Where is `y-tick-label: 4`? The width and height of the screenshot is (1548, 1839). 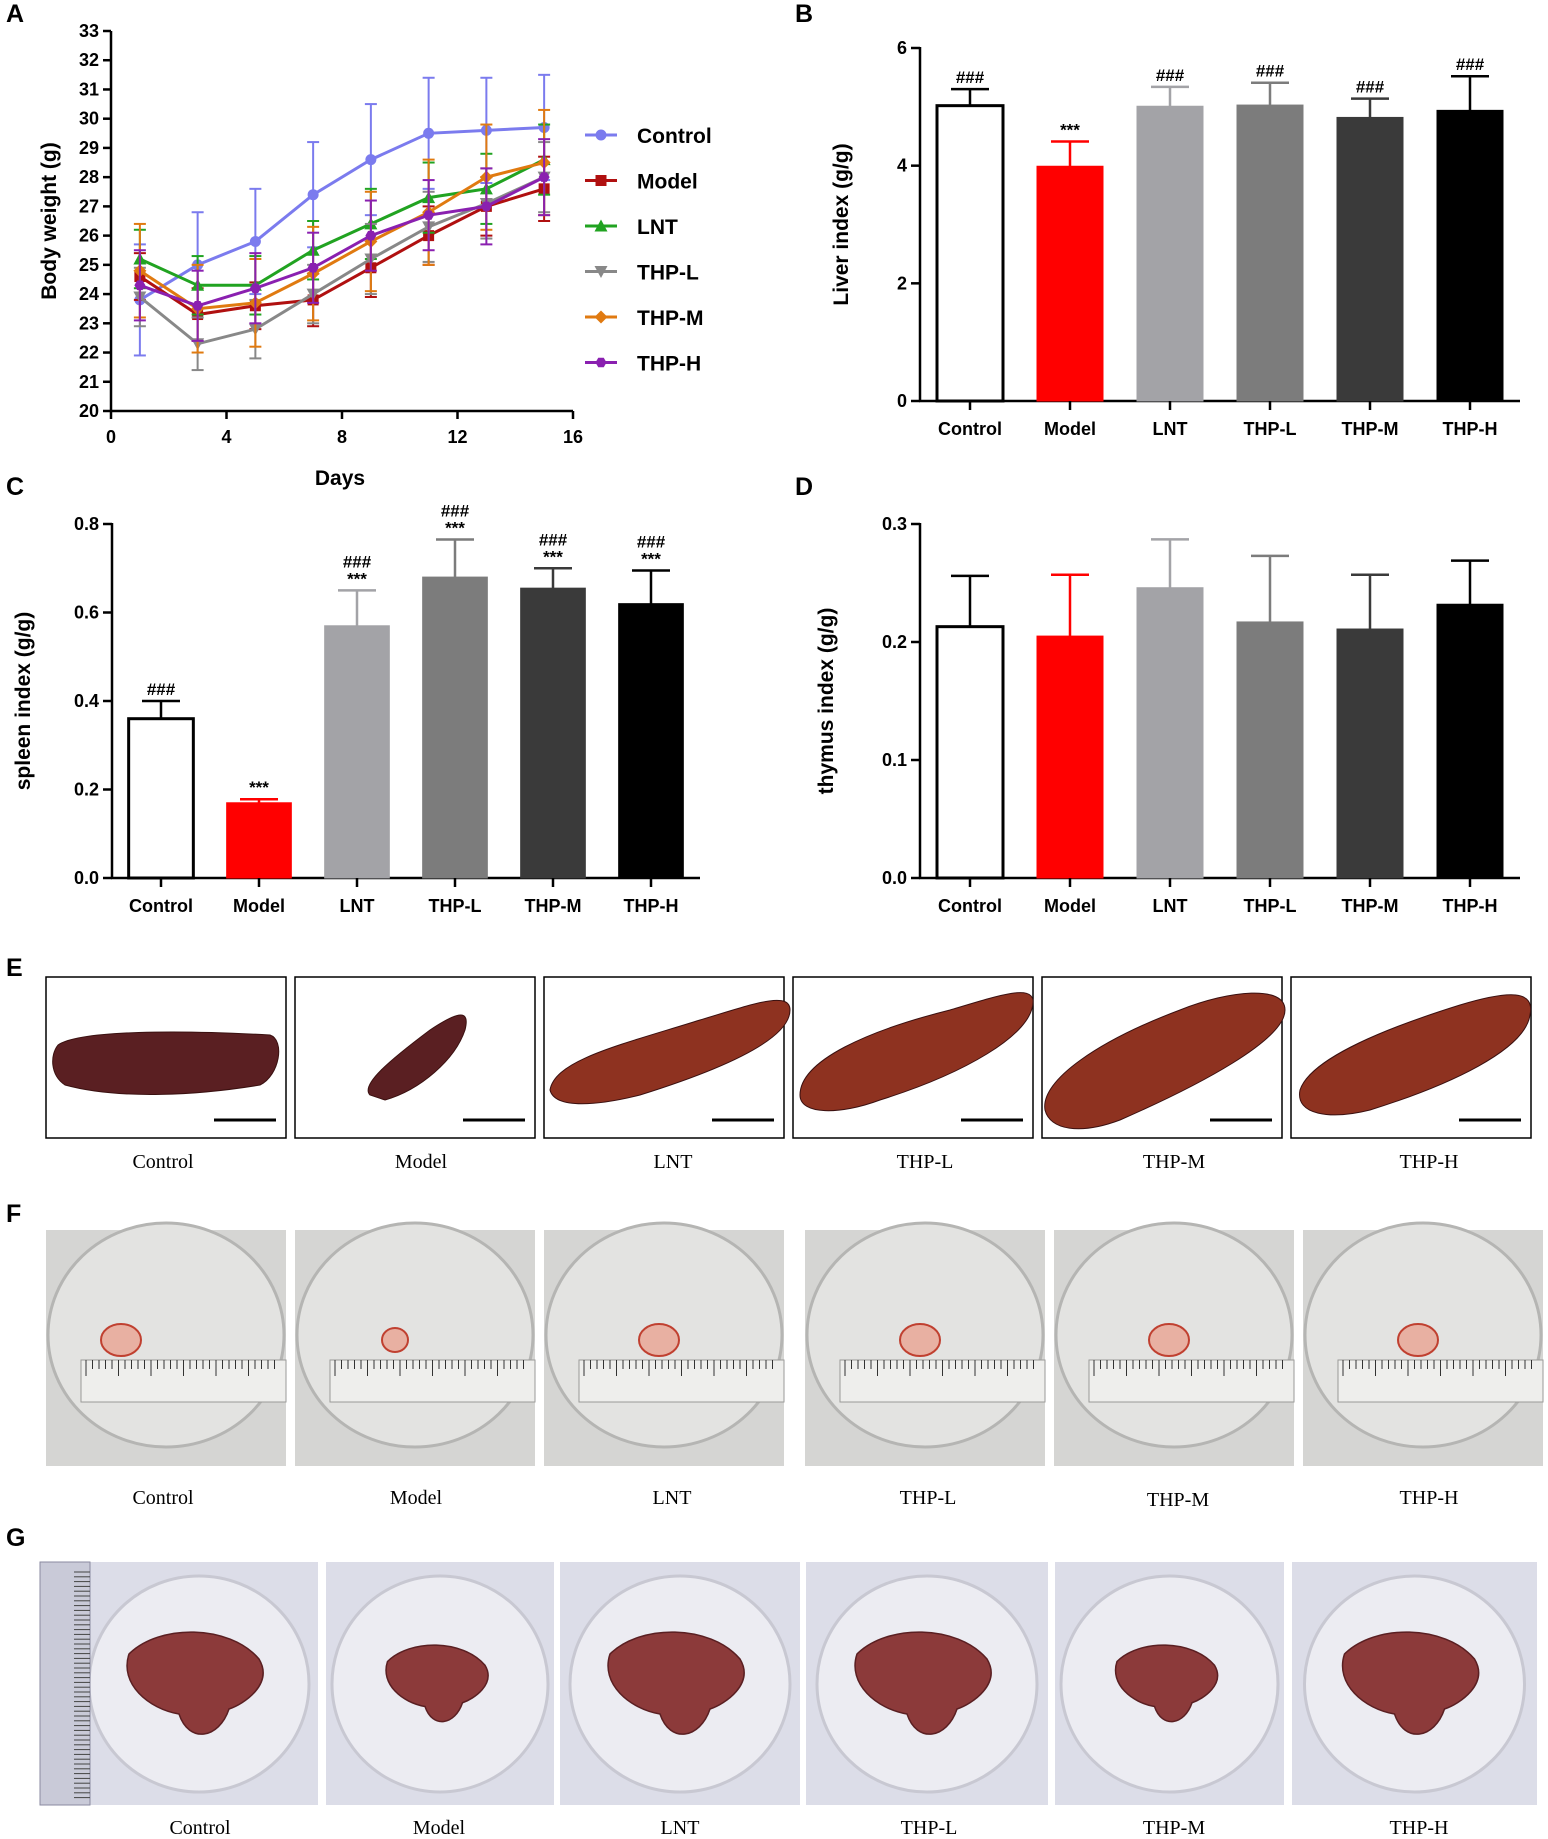
y-tick-label: 4 is located at coordinates (902, 166).